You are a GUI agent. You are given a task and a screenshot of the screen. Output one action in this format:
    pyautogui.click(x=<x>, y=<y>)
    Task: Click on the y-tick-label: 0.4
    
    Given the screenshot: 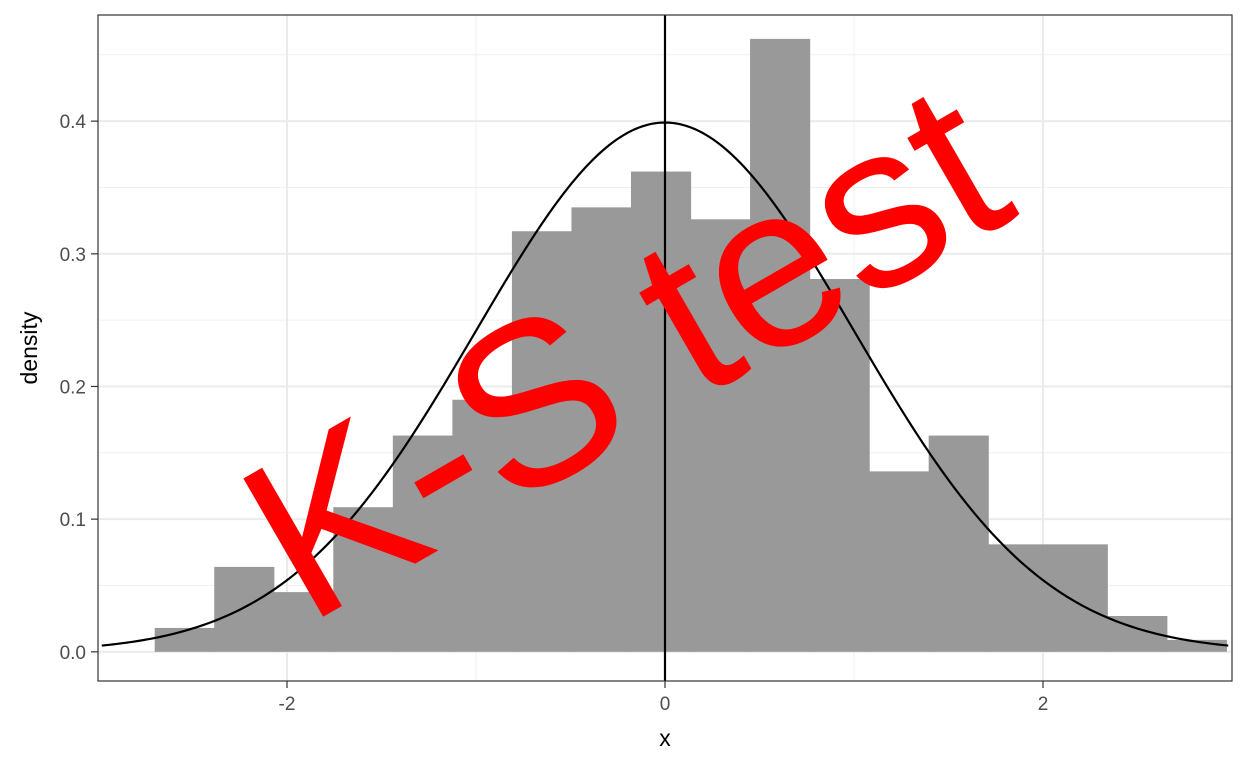 What is the action you would take?
    pyautogui.click(x=73, y=122)
    